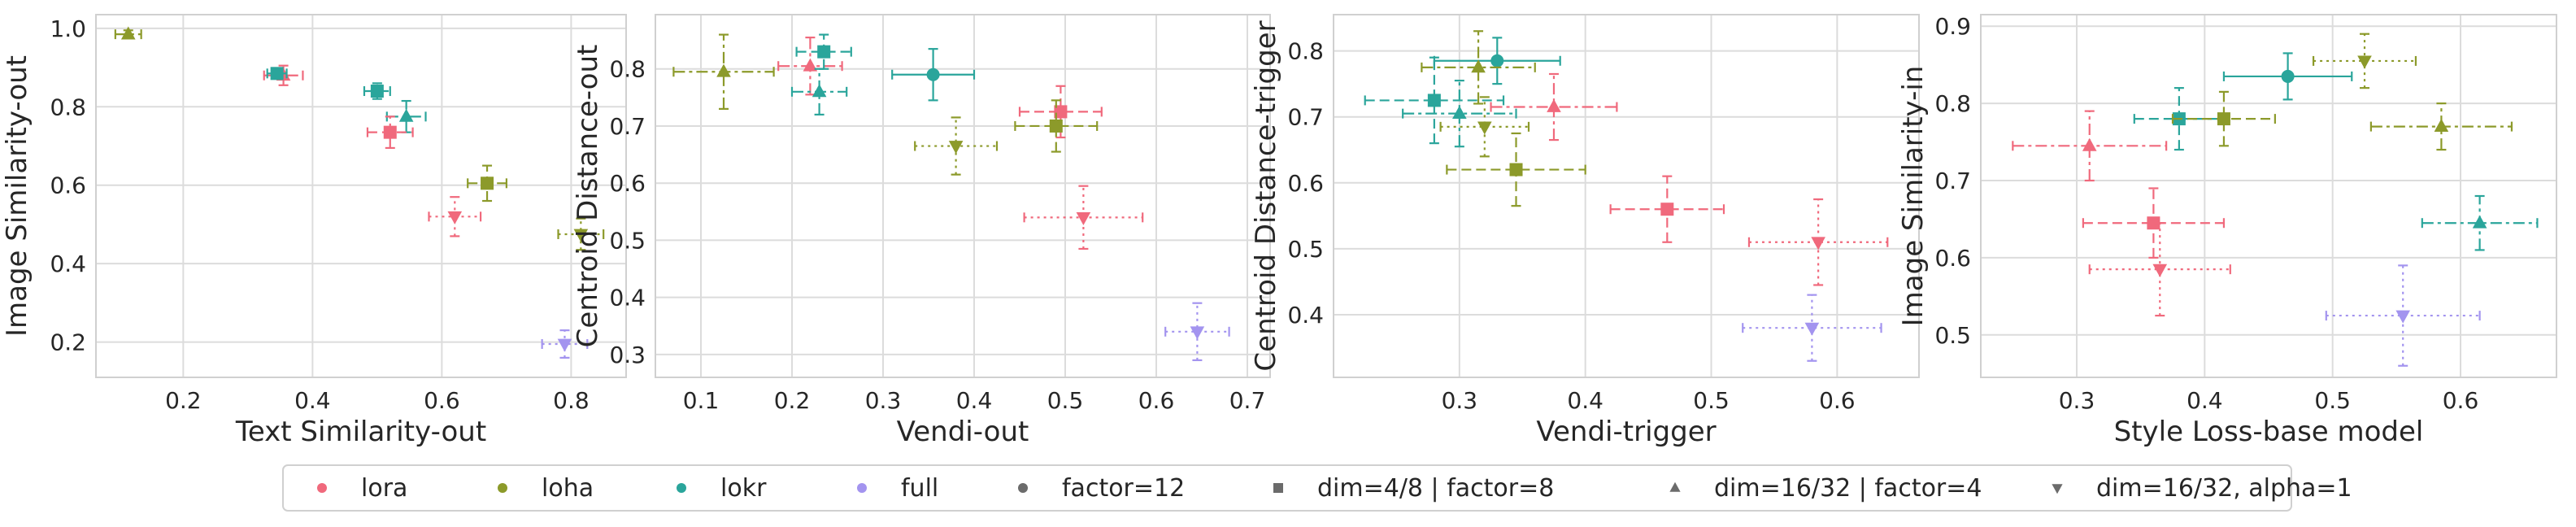  I want to click on legend-label: factor=12, so click(1124, 488).